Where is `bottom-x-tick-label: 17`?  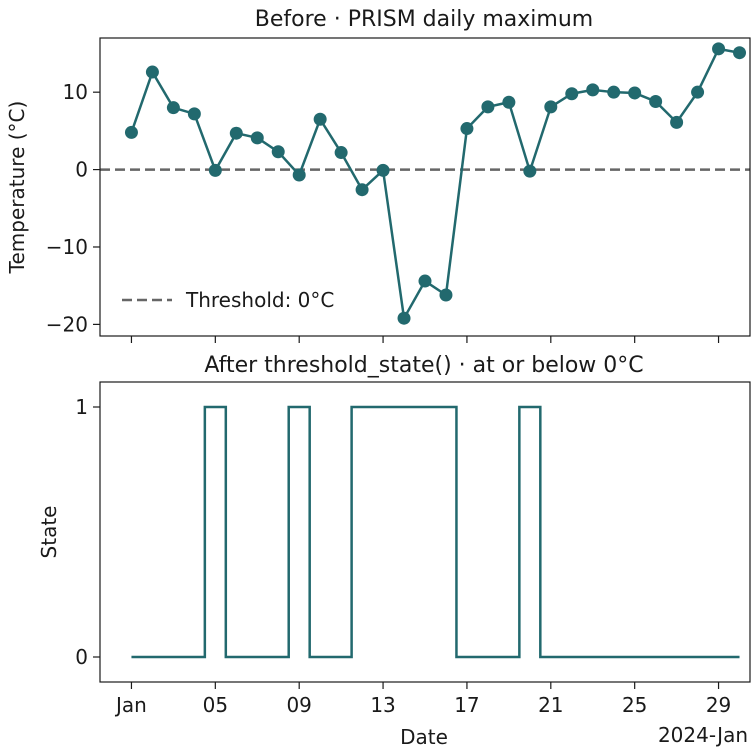 bottom-x-tick-label: 17 is located at coordinates (466, 705).